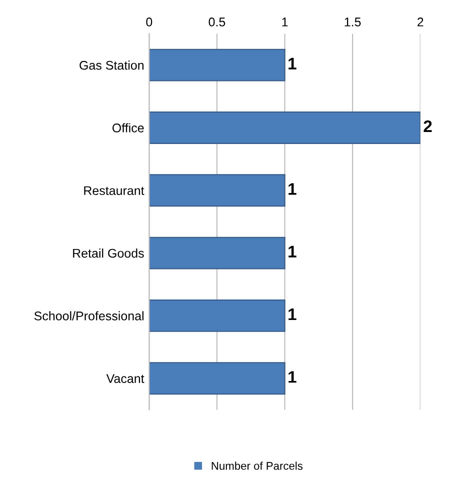 This screenshot has height=482, width=452. What do you see at coordinates (352, 22) in the screenshot?
I see `x-tick-label: 1.5` at bounding box center [352, 22].